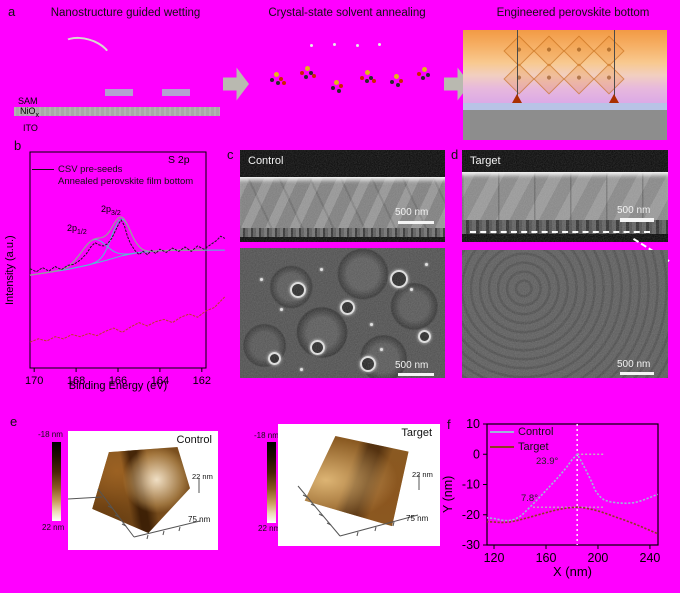 Image resolution: width=680 pixels, height=593 pixels. What do you see at coordinates (179, 160) in the screenshot?
I see `xps-corner-label: S 2p` at bounding box center [179, 160].